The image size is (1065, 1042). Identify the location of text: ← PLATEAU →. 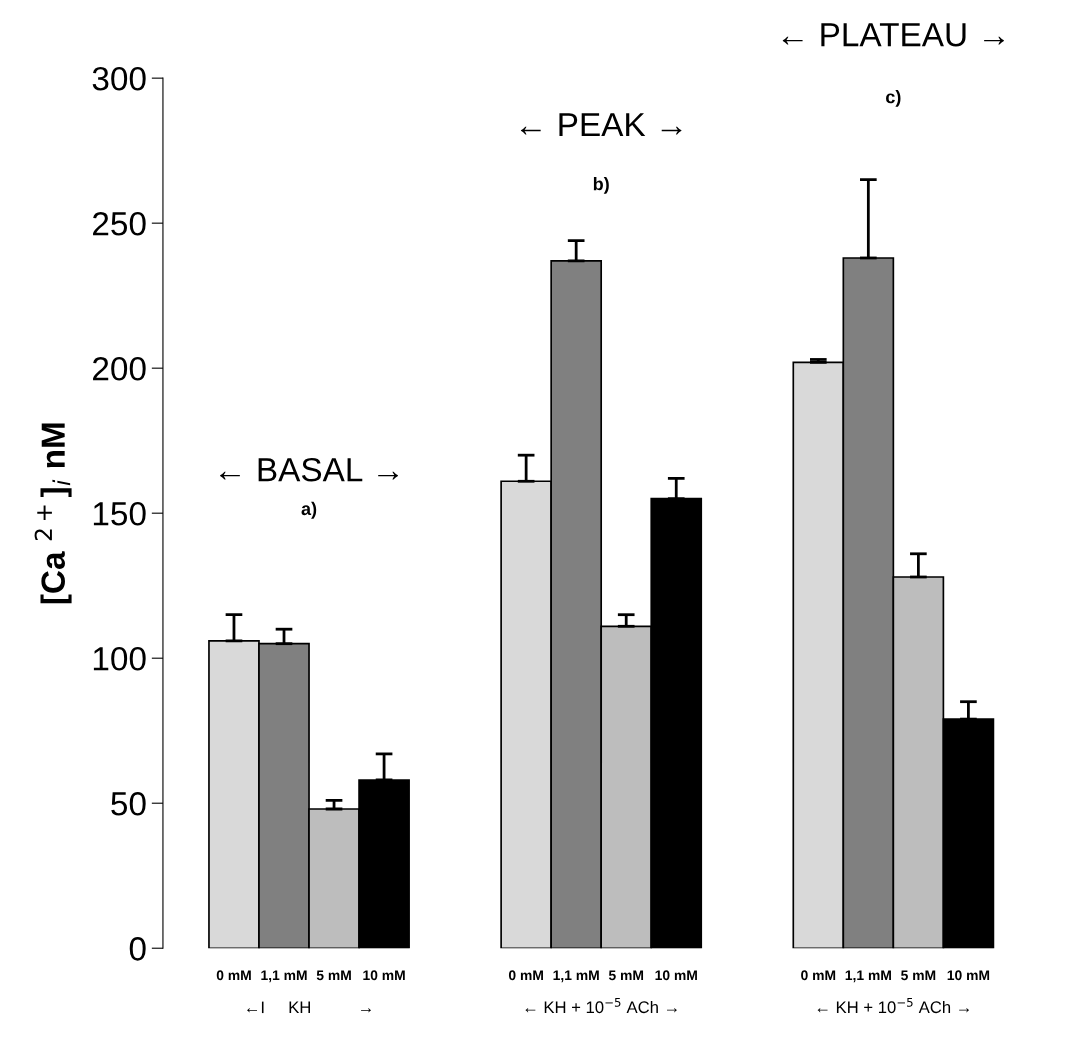
(893, 35).